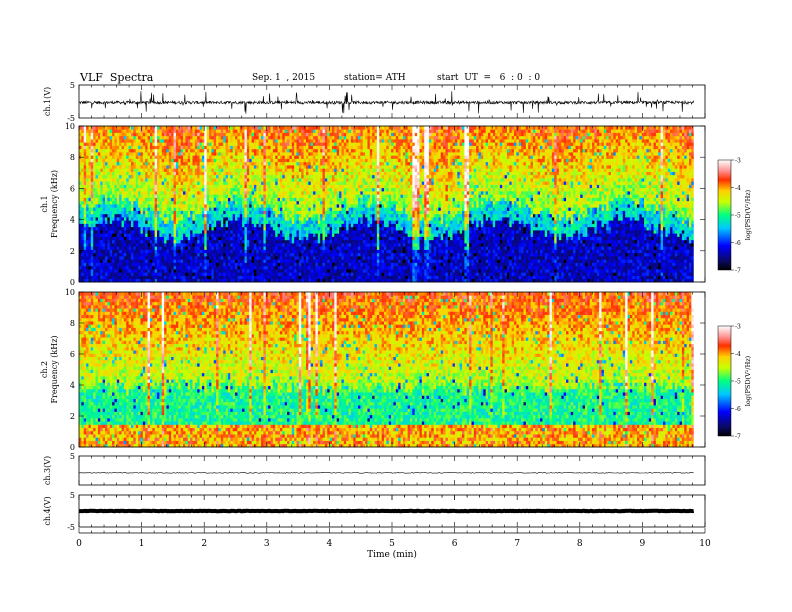  What do you see at coordinates (392, 554) in the screenshot?
I see `x-axis-label: Time (min)` at bounding box center [392, 554].